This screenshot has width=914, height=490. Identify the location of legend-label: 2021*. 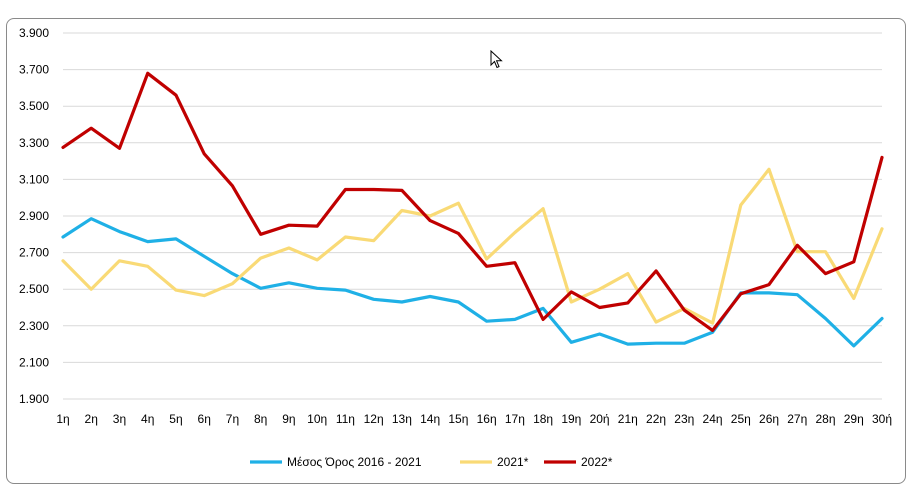
(513, 462).